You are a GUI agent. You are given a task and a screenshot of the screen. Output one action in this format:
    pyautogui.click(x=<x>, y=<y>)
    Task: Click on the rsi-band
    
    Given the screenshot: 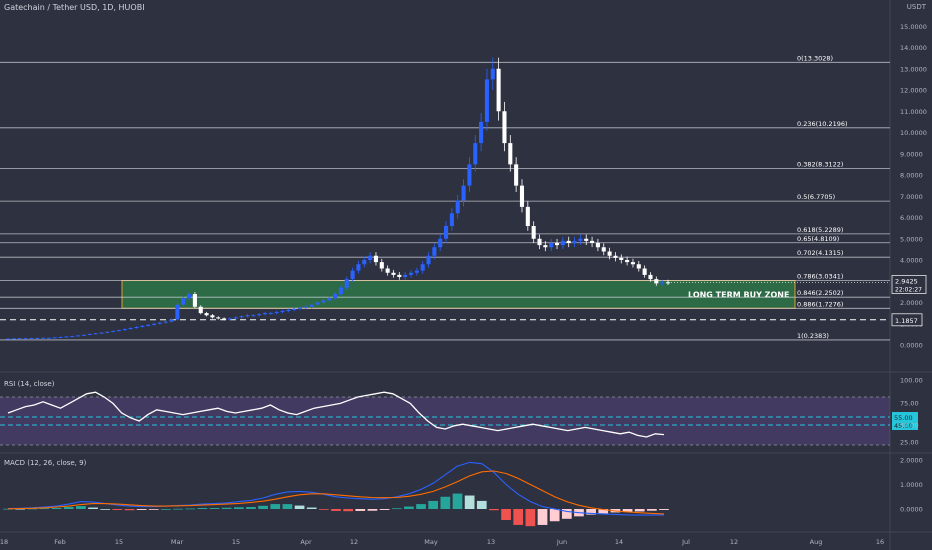 What is the action you would take?
    pyautogui.click(x=445, y=421)
    